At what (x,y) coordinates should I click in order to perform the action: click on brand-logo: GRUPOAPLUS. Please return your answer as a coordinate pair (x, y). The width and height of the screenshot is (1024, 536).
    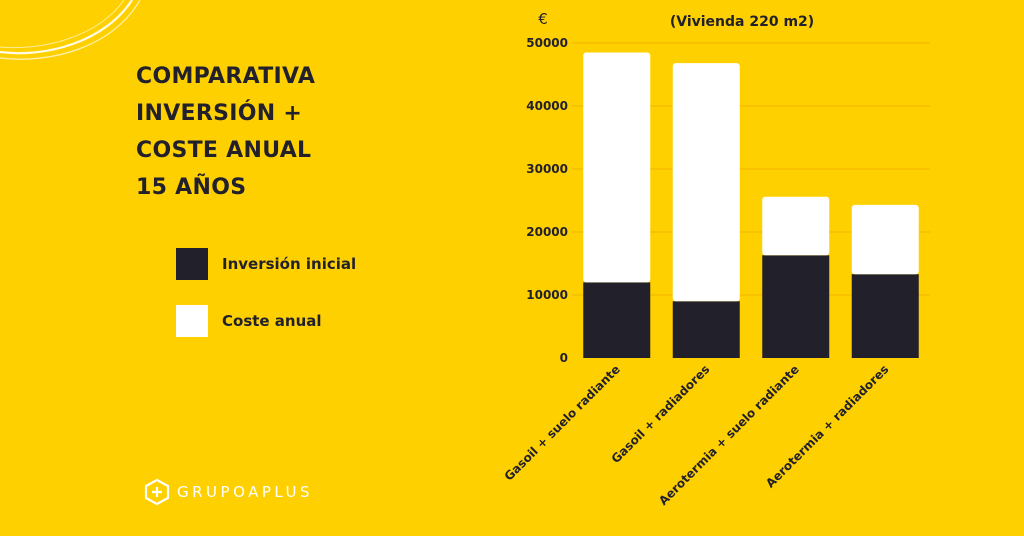
    Looking at the image, I should click on (228, 492).